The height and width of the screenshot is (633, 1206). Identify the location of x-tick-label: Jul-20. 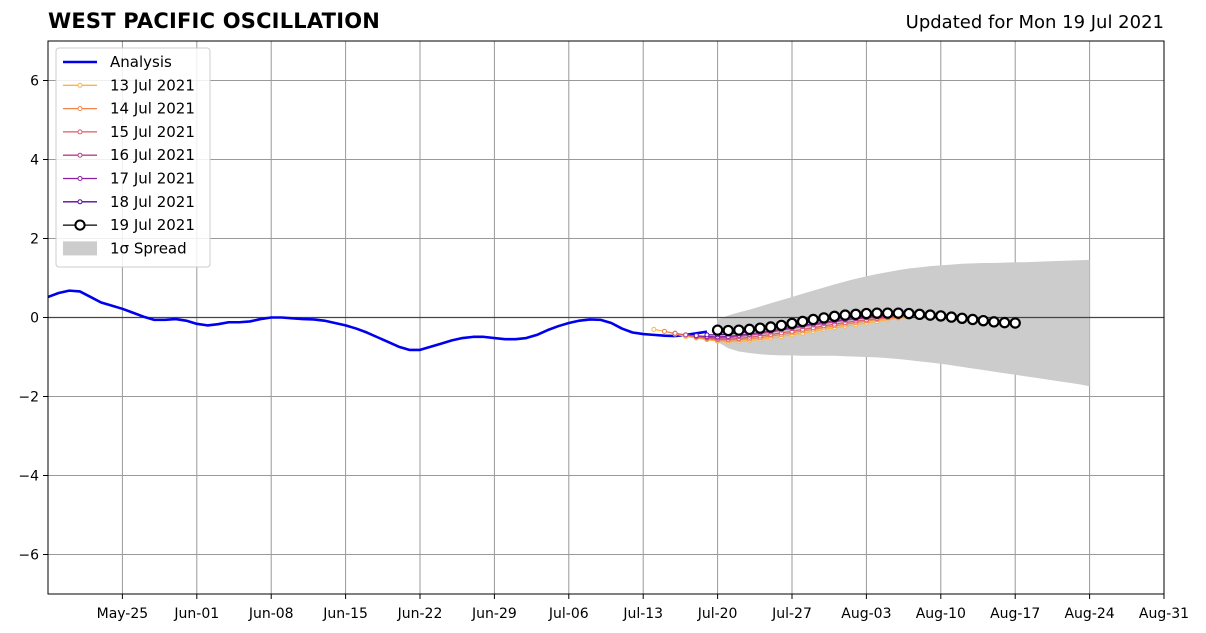
(717, 614).